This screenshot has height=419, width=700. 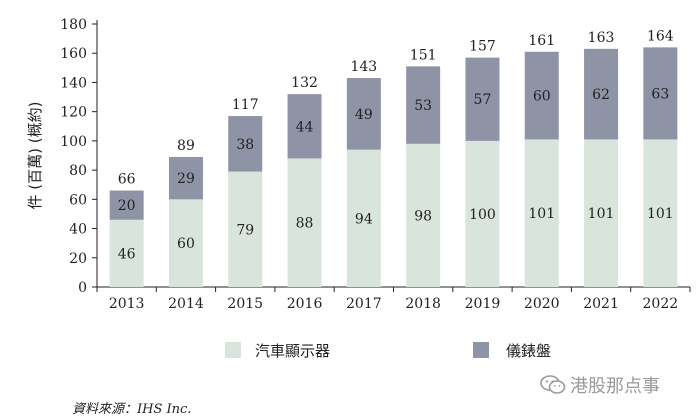 I want to click on segment-value-label: 29, so click(x=186, y=179).